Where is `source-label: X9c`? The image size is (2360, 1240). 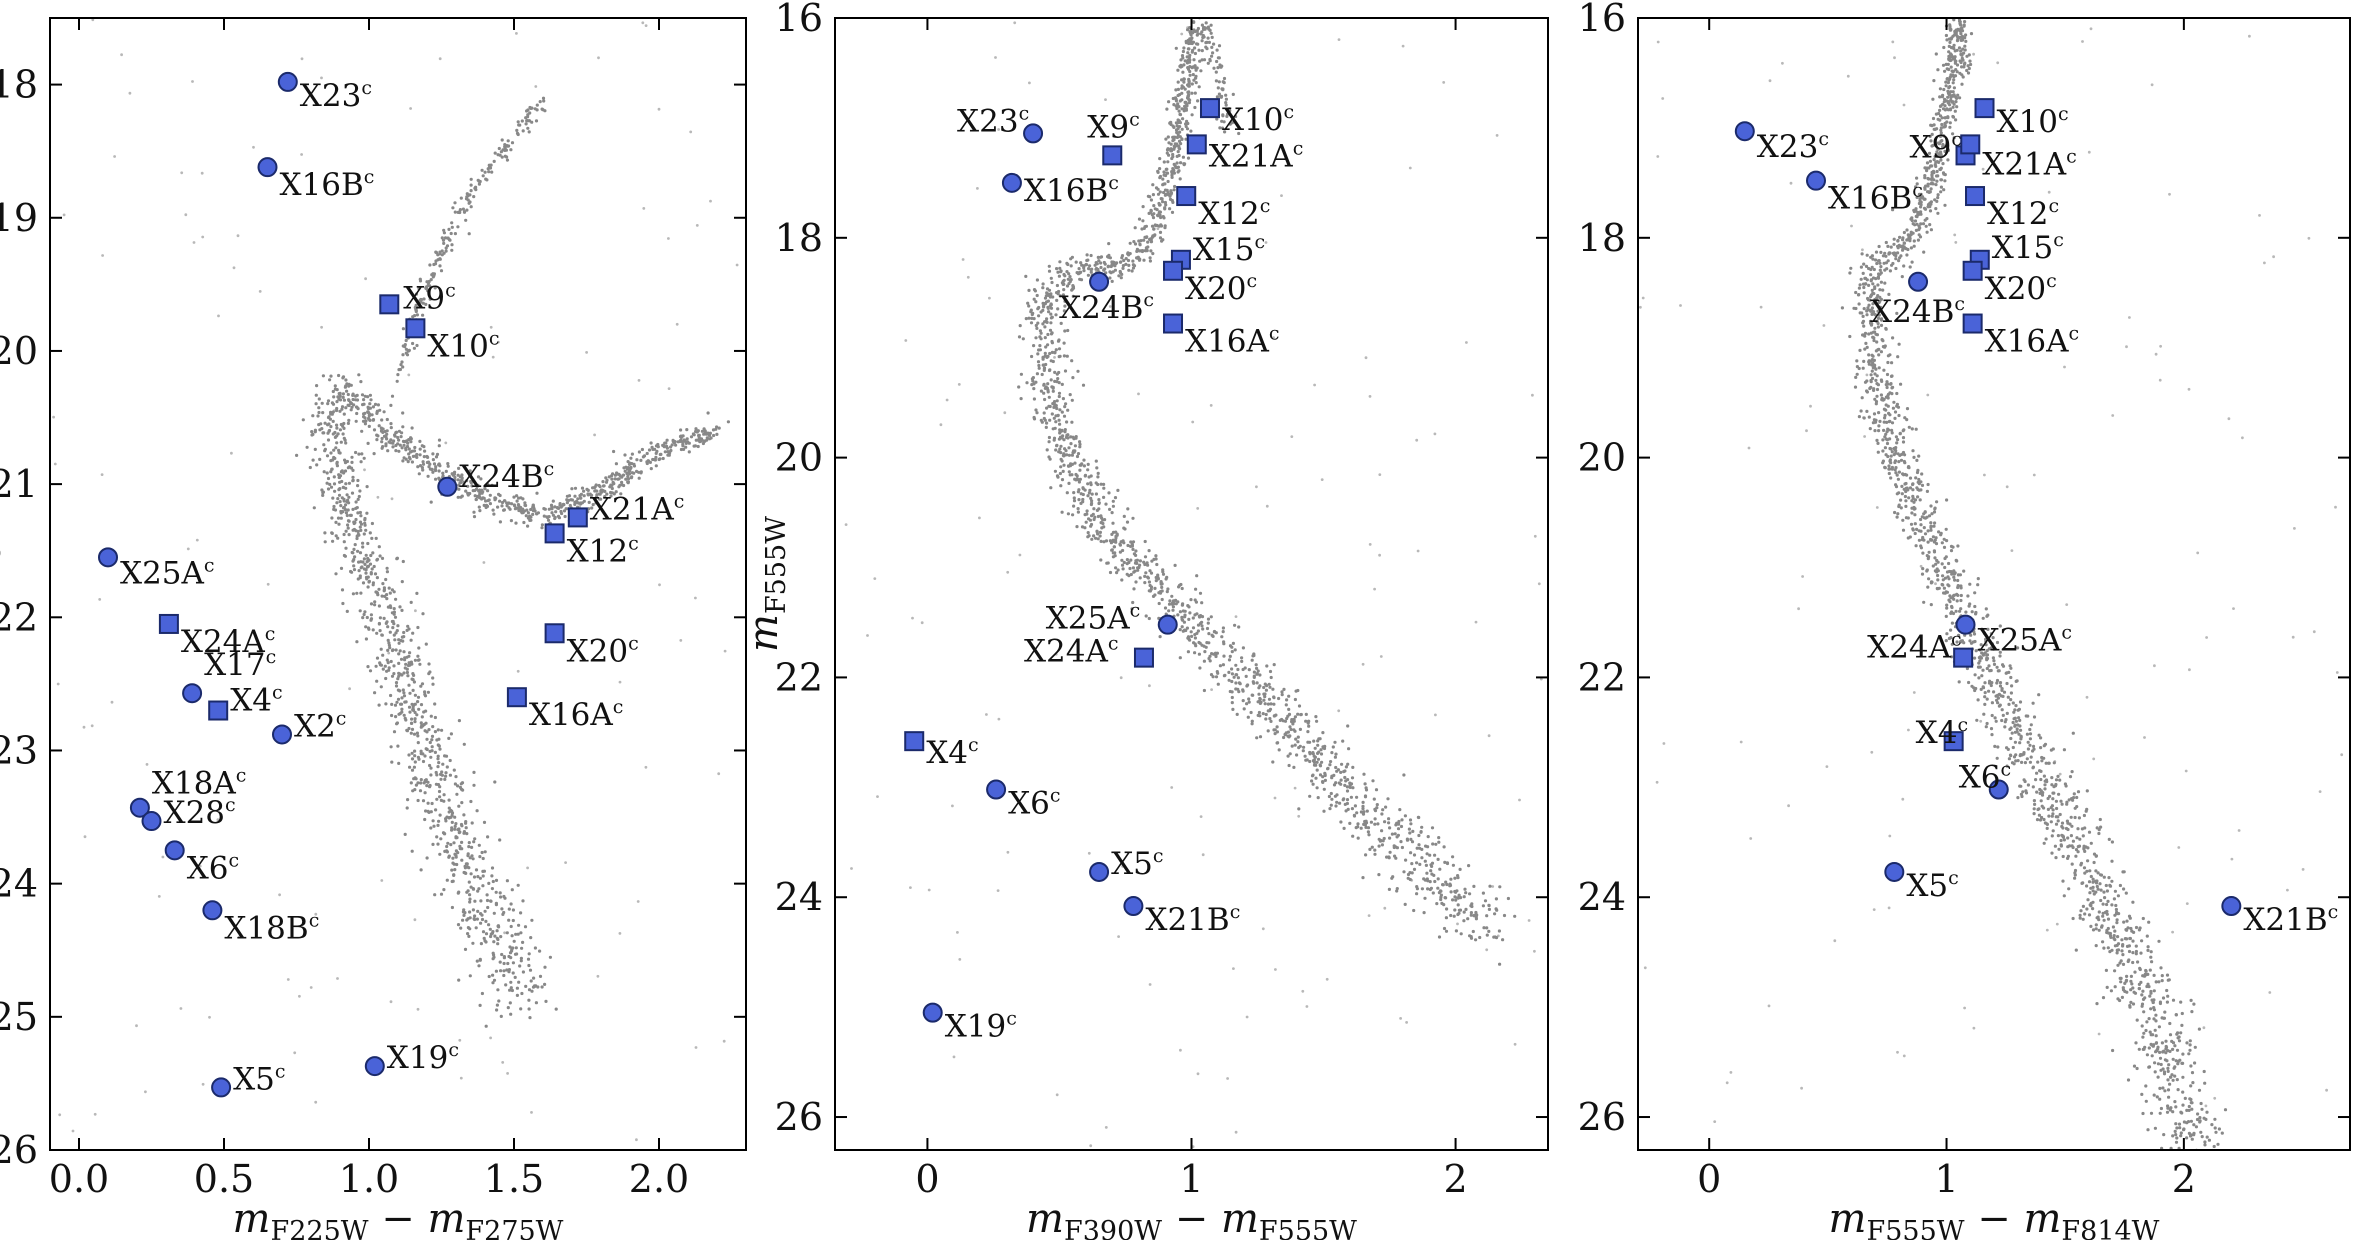 source-label: X9c is located at coordinates (1113, 126).